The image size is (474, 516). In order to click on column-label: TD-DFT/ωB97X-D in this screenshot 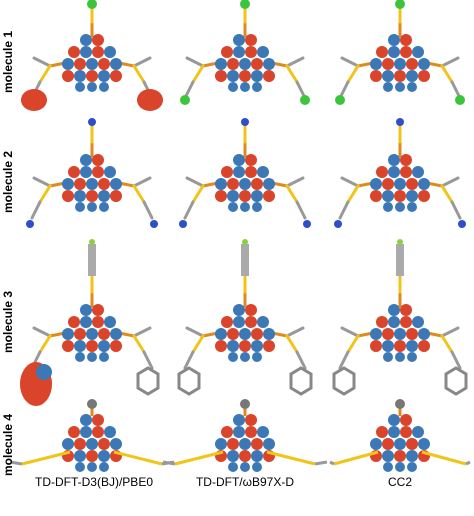, I will do `click(245, 482)`.